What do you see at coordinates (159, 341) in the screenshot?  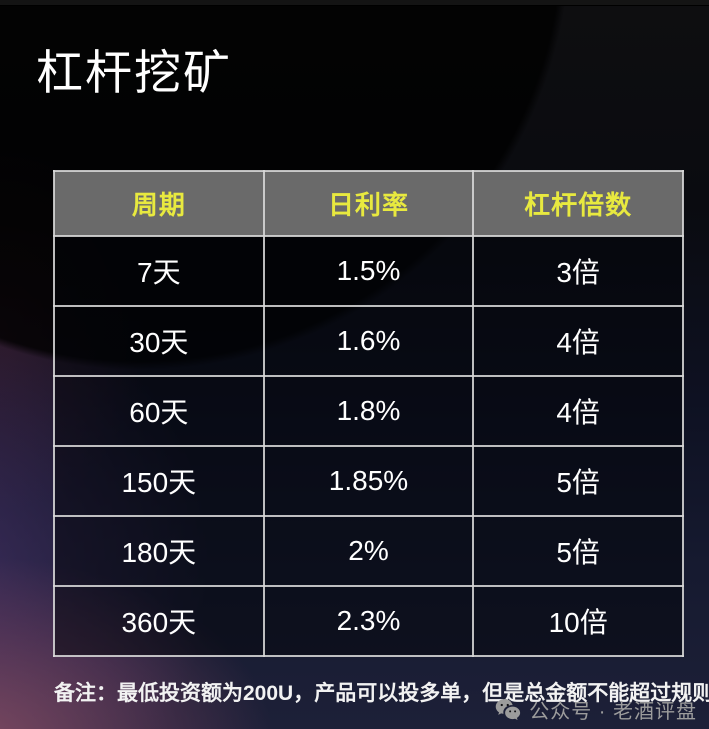 I see `cell-period: 30天` at bounding box center [159, 341].